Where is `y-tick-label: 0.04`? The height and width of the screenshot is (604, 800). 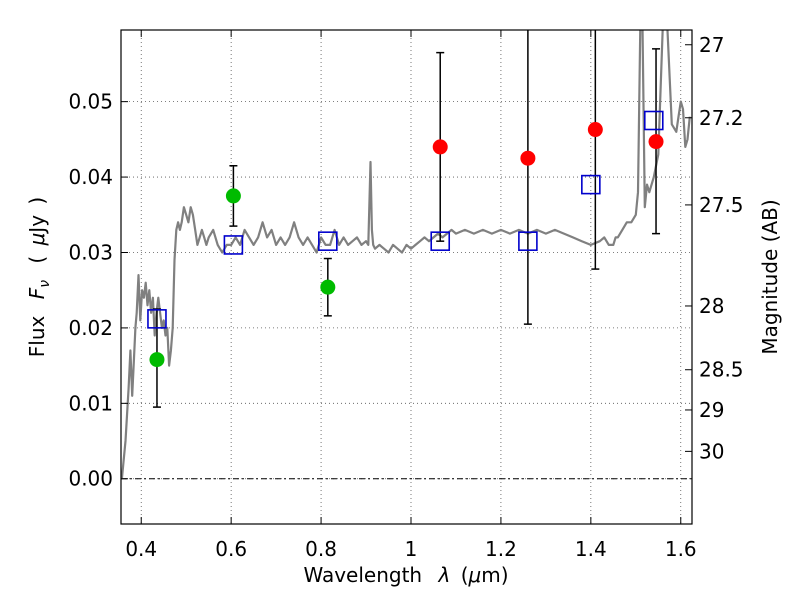 y-tick-label: 0.04 is located at coordinates (90, 177).